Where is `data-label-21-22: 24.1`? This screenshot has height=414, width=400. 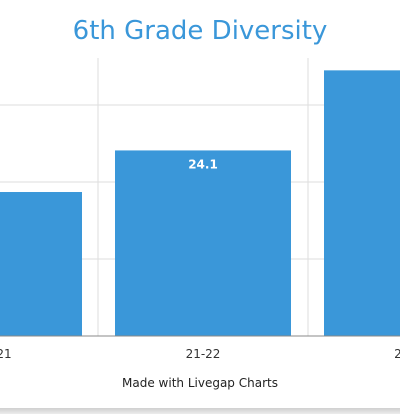 data-label-21-22: 24.1 is located at coordinates (203, 164).